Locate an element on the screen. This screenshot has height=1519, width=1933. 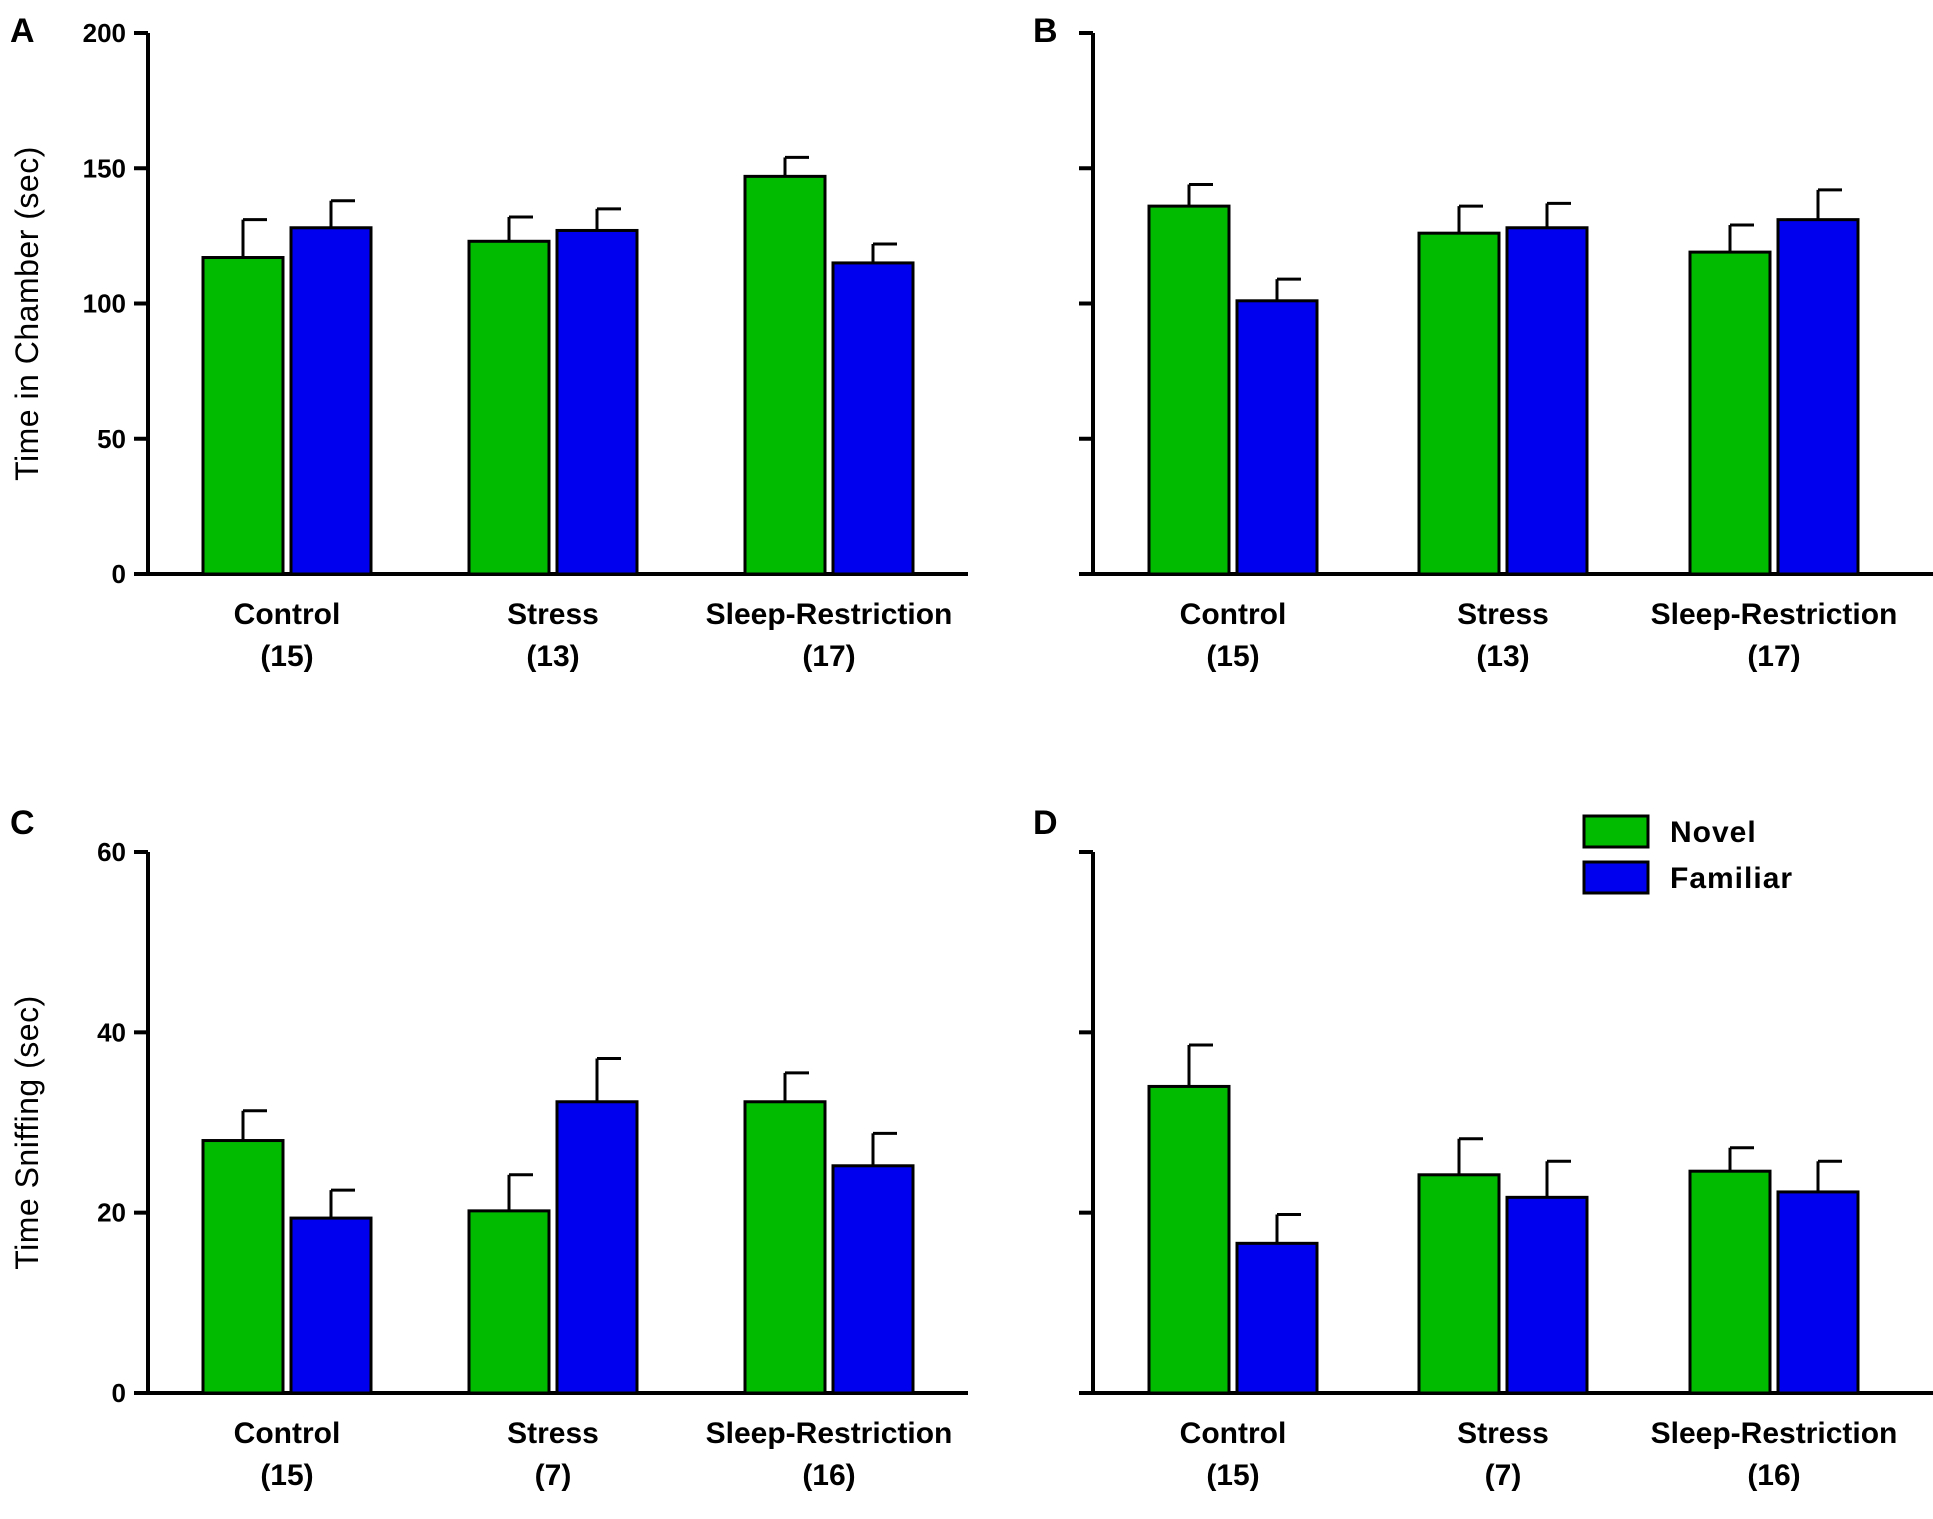
legend: Novel Familiar is located at coordinates (1687, 854).